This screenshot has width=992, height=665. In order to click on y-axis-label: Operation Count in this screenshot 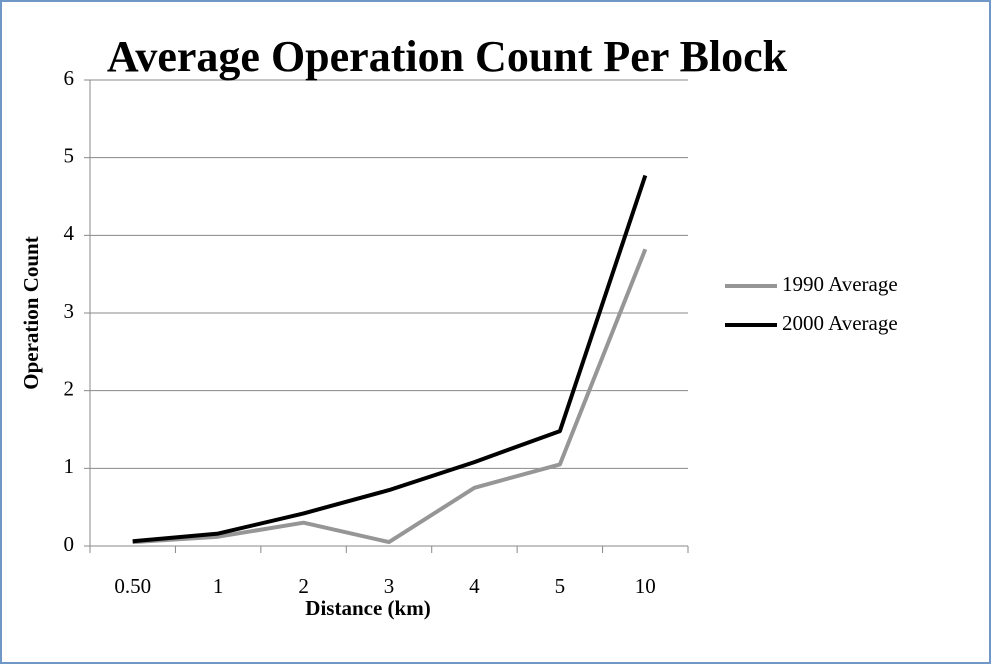, I will do `click(31, 312)`.